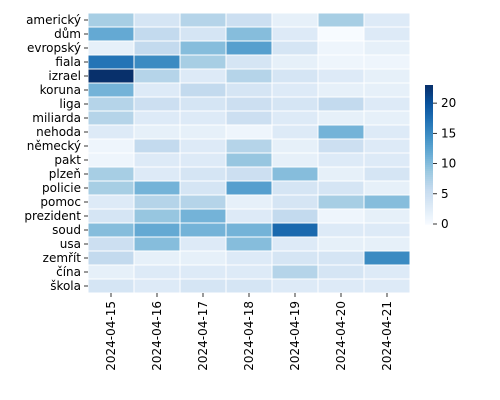  Describe the element at coordinates (448, 133) in the screenshot. I see `colorbar-tick-label: 15` at that location.